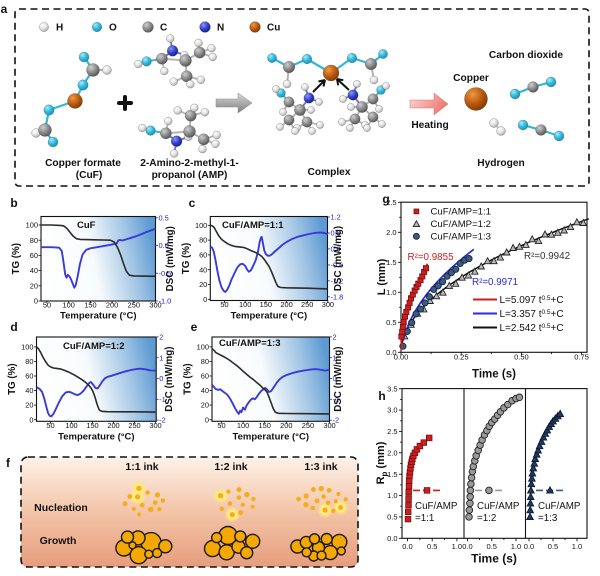  What do you see at coordinates (162, 399) in the screenshot?
I see `svg-text: -1` at bounding box center [162, 399].